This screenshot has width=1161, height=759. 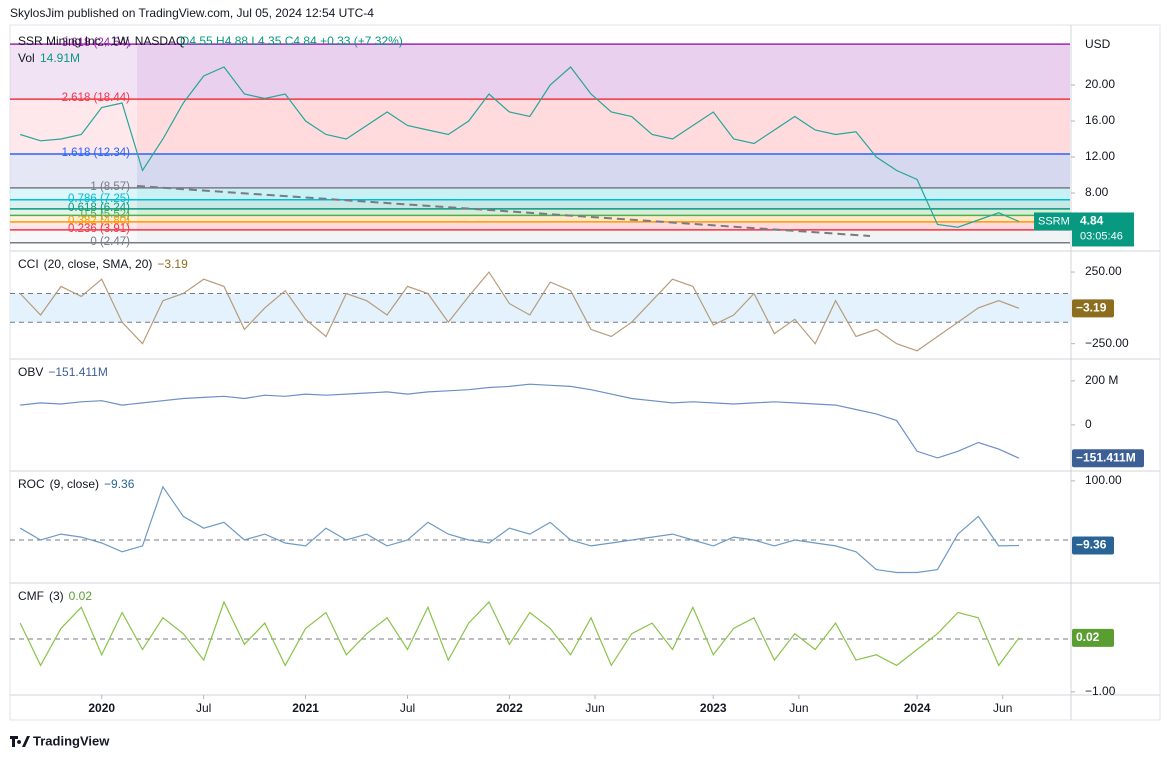 What do you see at coordinates (96, 153) in the screenshot?
I see `fib-label: 1.618 (12.34)` at bounding box center [96, 153].